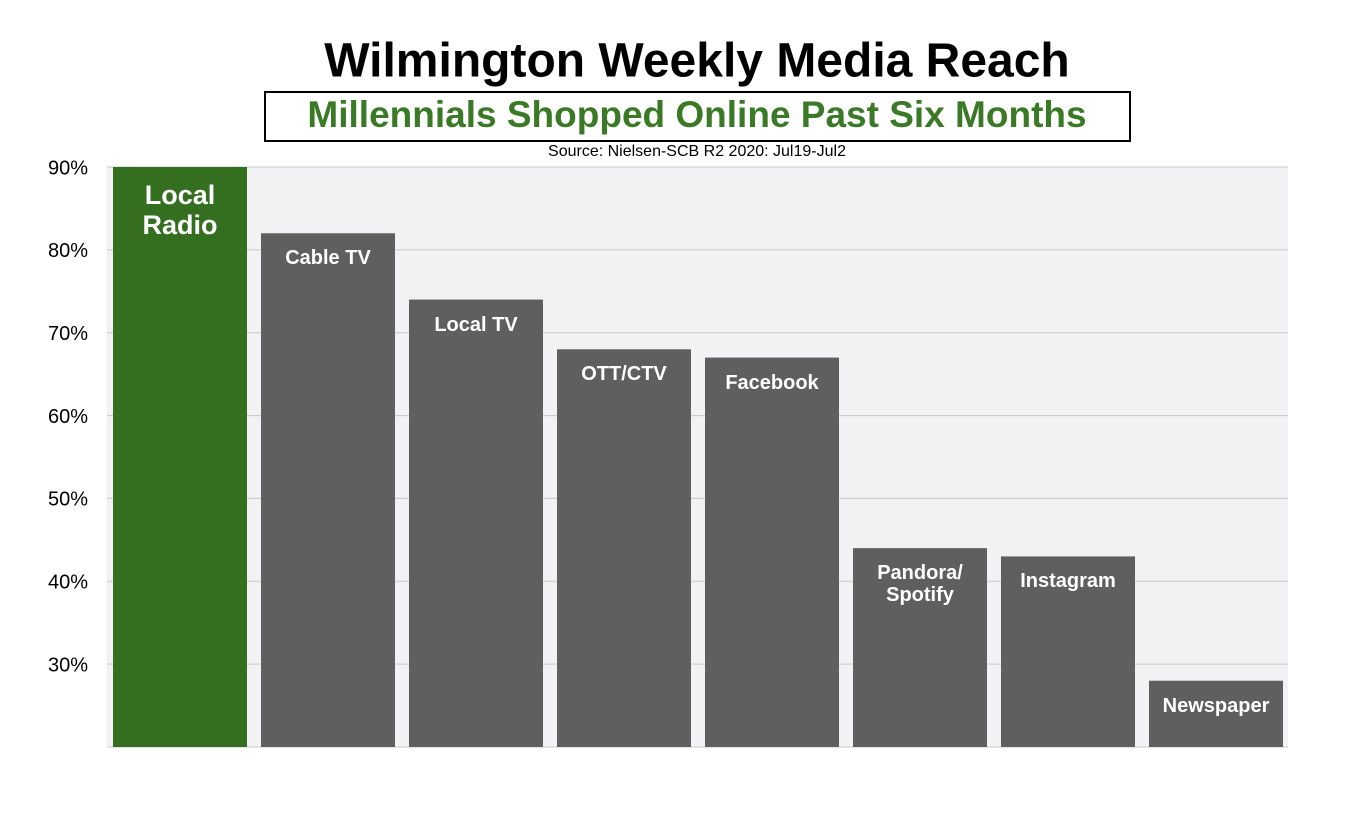  What do you see at coordinates (68, 334) in the screenshot?
I see `y-tick-label: 70%` at bounding box center [68, 334].